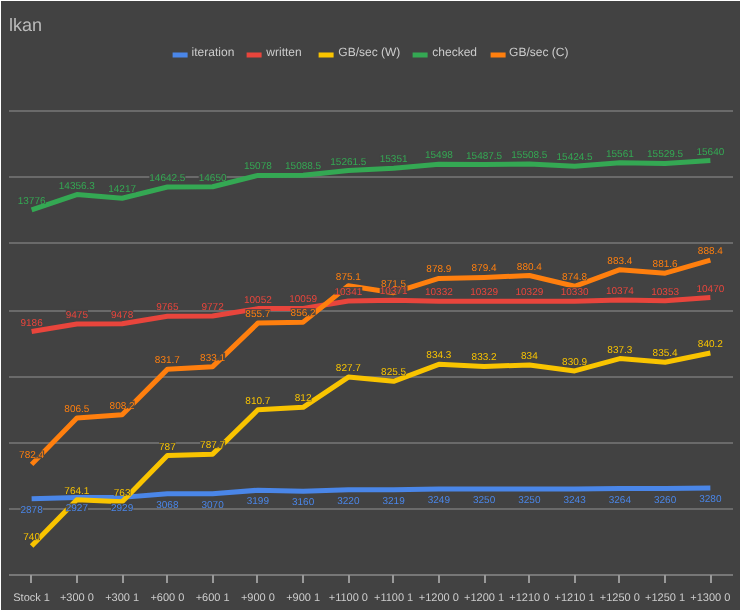 This screenshot has width=740, height=610. I want to click on chart-title: lkan, so click(26, 25).